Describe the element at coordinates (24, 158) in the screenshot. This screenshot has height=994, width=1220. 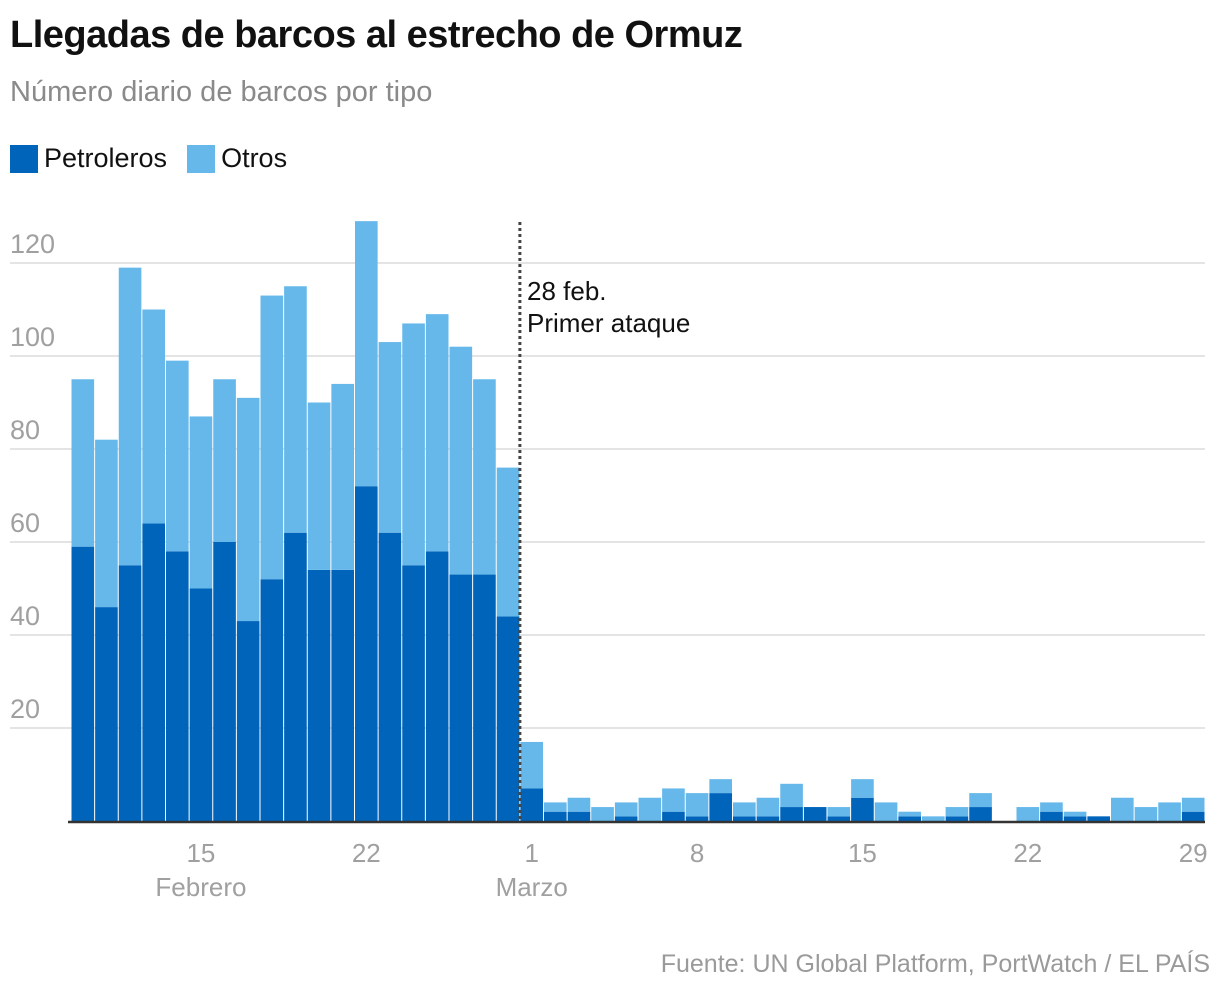
I see `legend-swatch-petroleros` at that location.